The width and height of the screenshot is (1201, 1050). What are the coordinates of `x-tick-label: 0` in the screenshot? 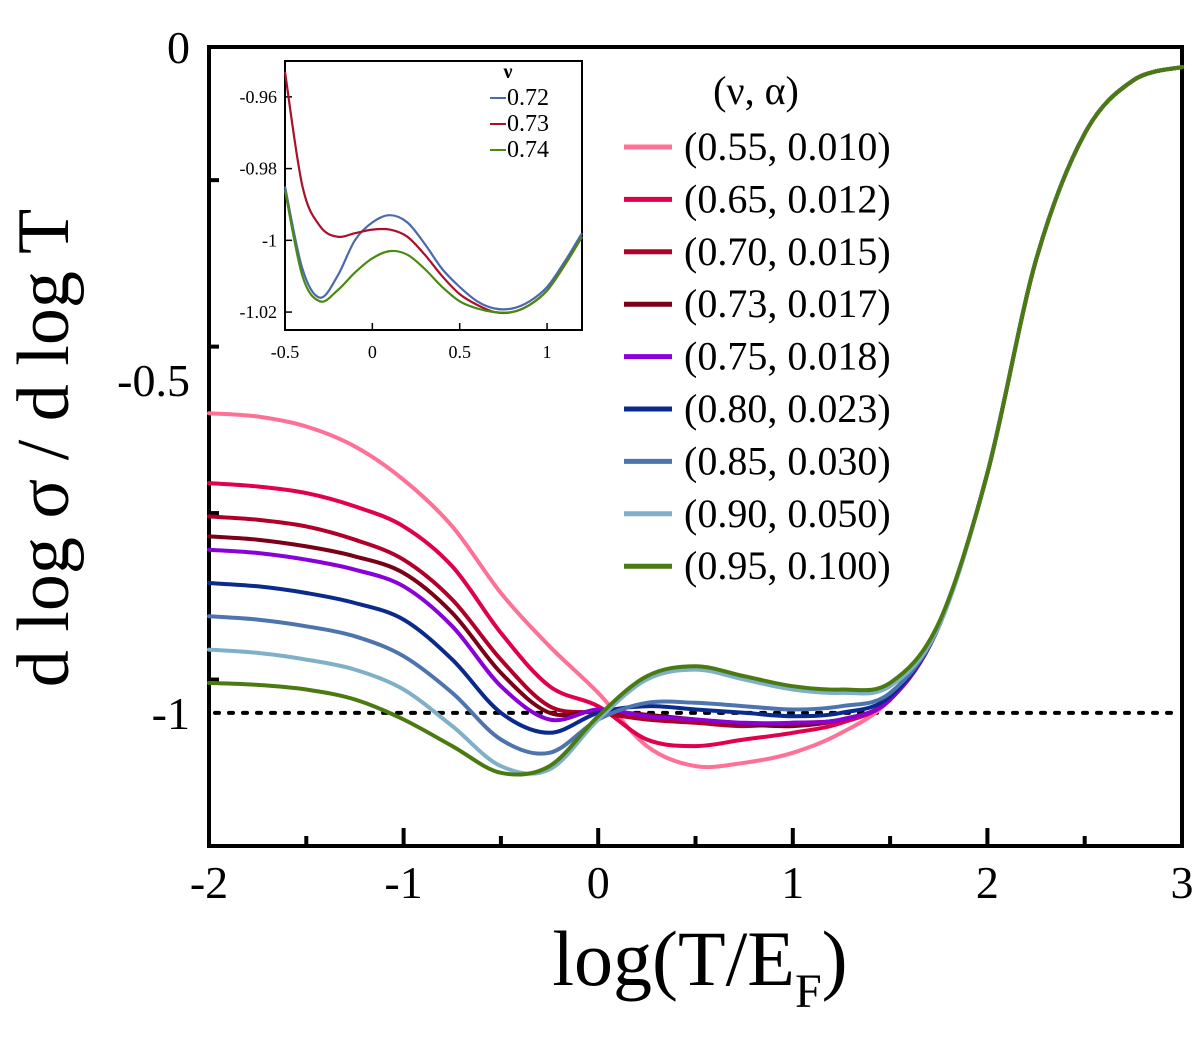 It's located at (598, 882).